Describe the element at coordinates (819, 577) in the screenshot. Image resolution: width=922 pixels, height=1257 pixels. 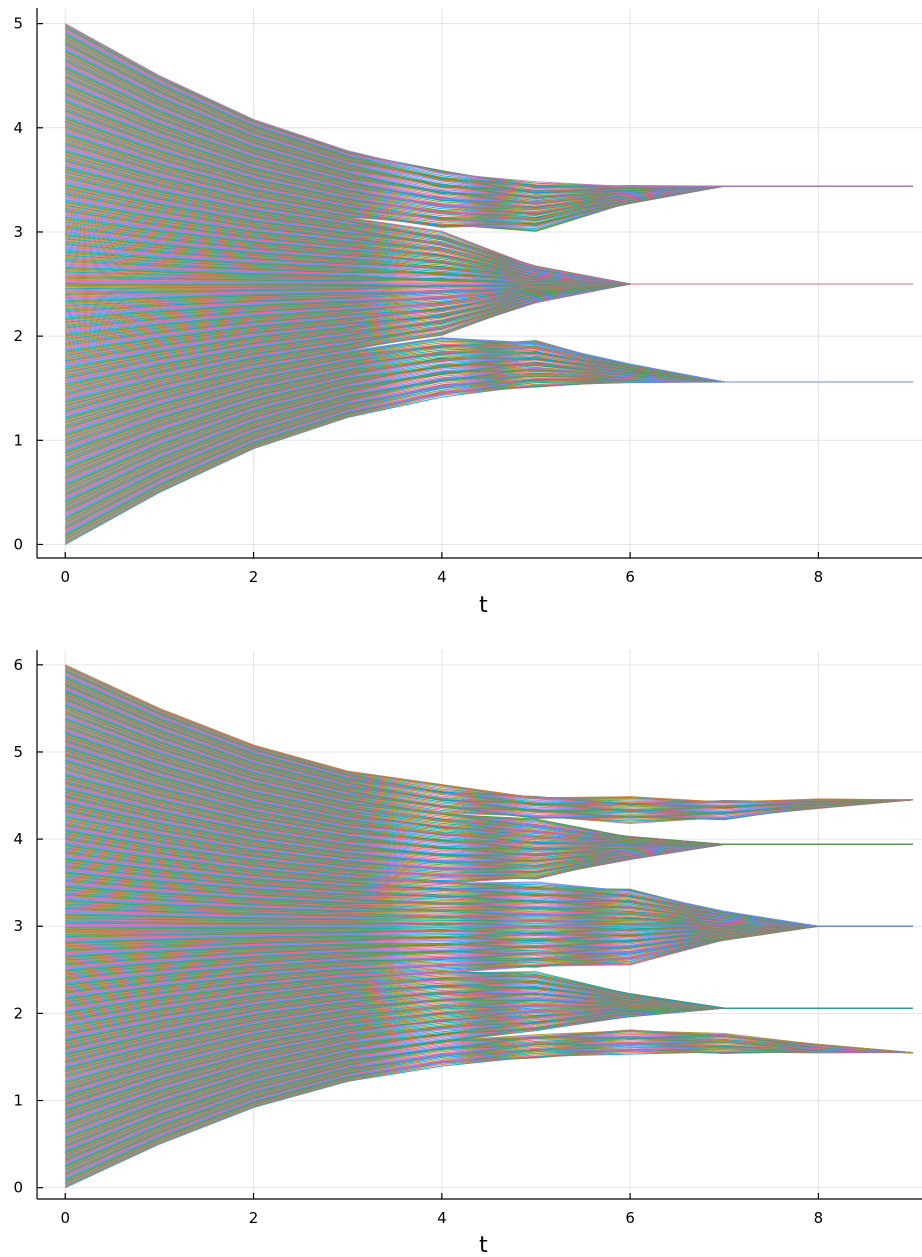
I see `top-x-tick-label: 8` at that location.